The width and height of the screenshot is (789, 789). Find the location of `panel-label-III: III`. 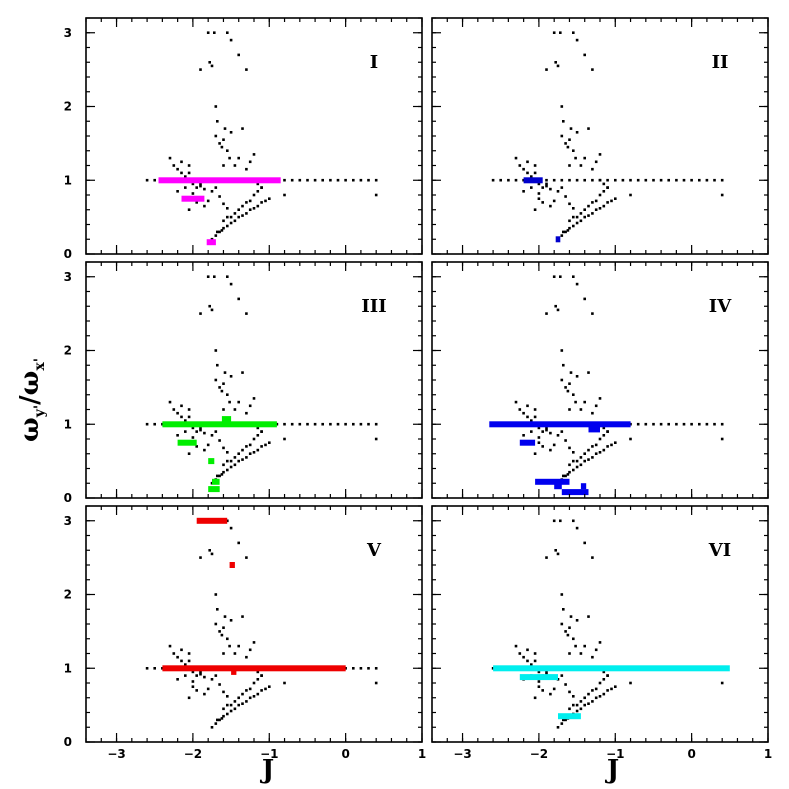

panel-label-III: III is located at coordinates (373, 306).